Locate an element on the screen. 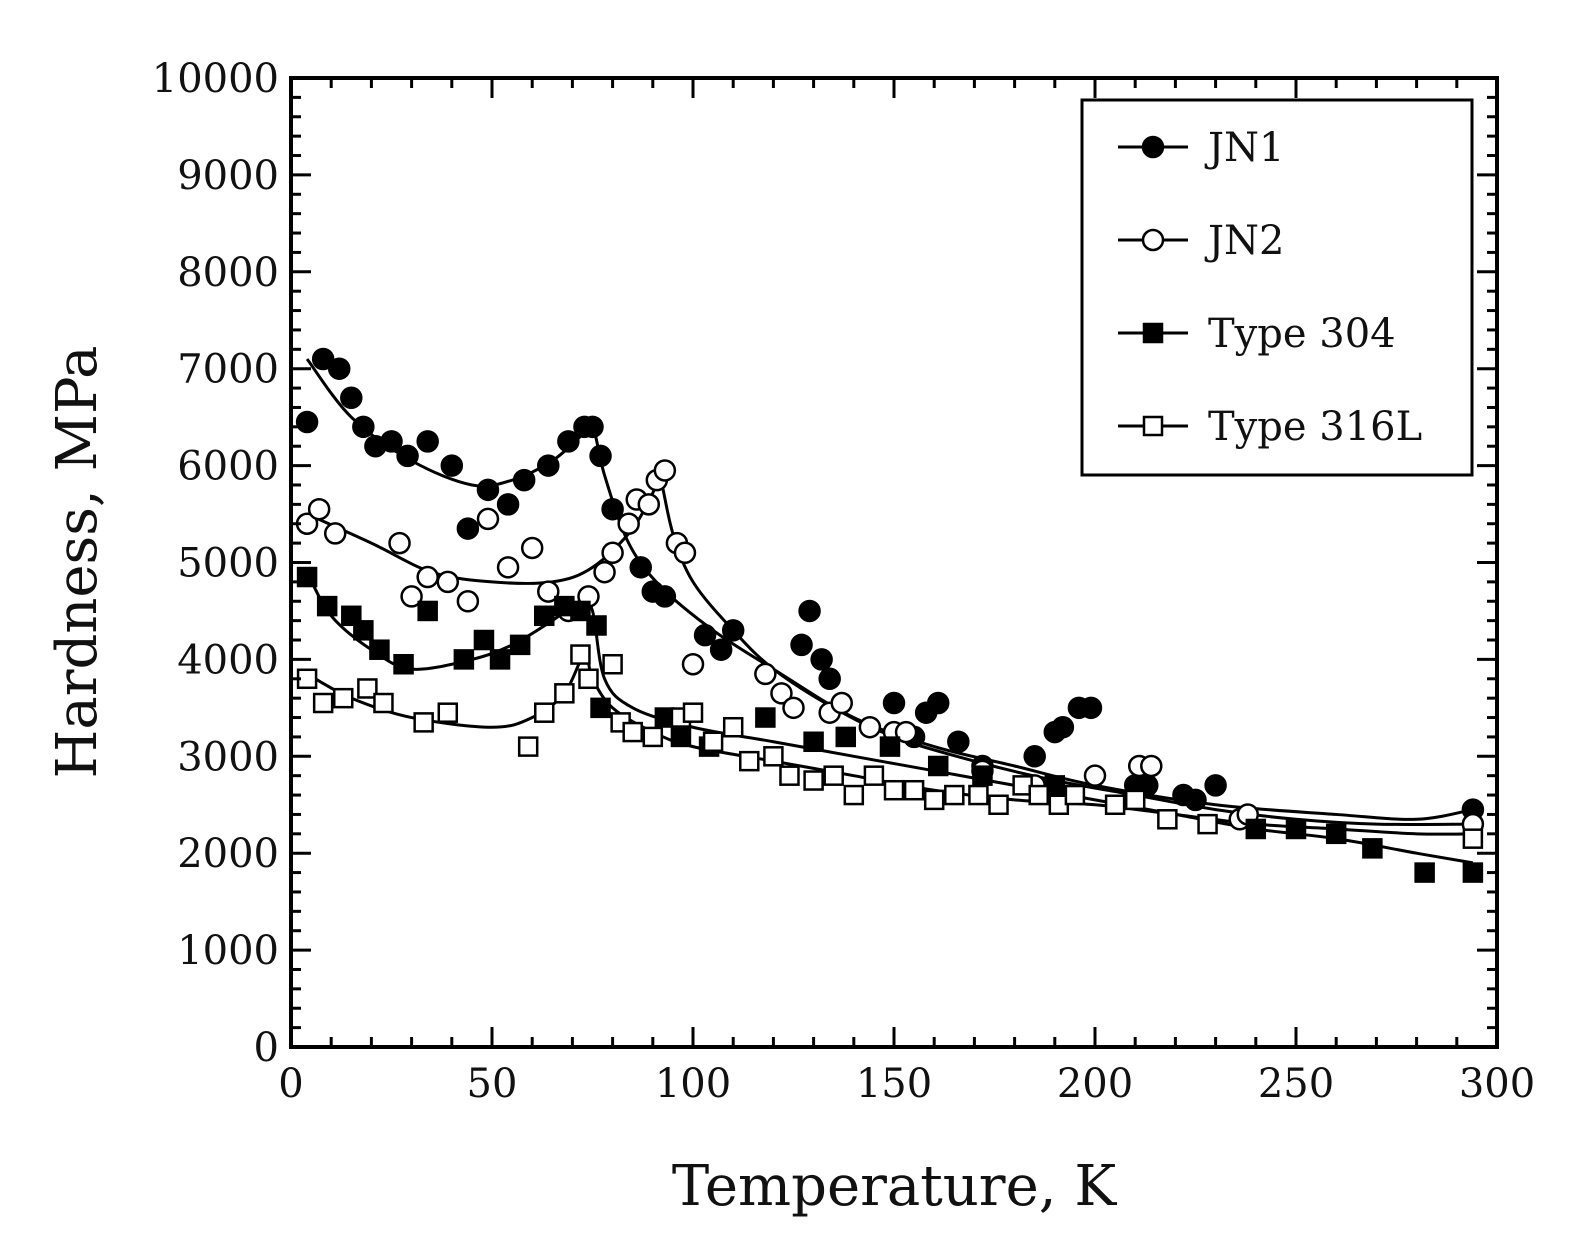 The width and height of the screenshot is (1589, 1260). y-tick-label: 3000 is located at coordinates (228, 757).